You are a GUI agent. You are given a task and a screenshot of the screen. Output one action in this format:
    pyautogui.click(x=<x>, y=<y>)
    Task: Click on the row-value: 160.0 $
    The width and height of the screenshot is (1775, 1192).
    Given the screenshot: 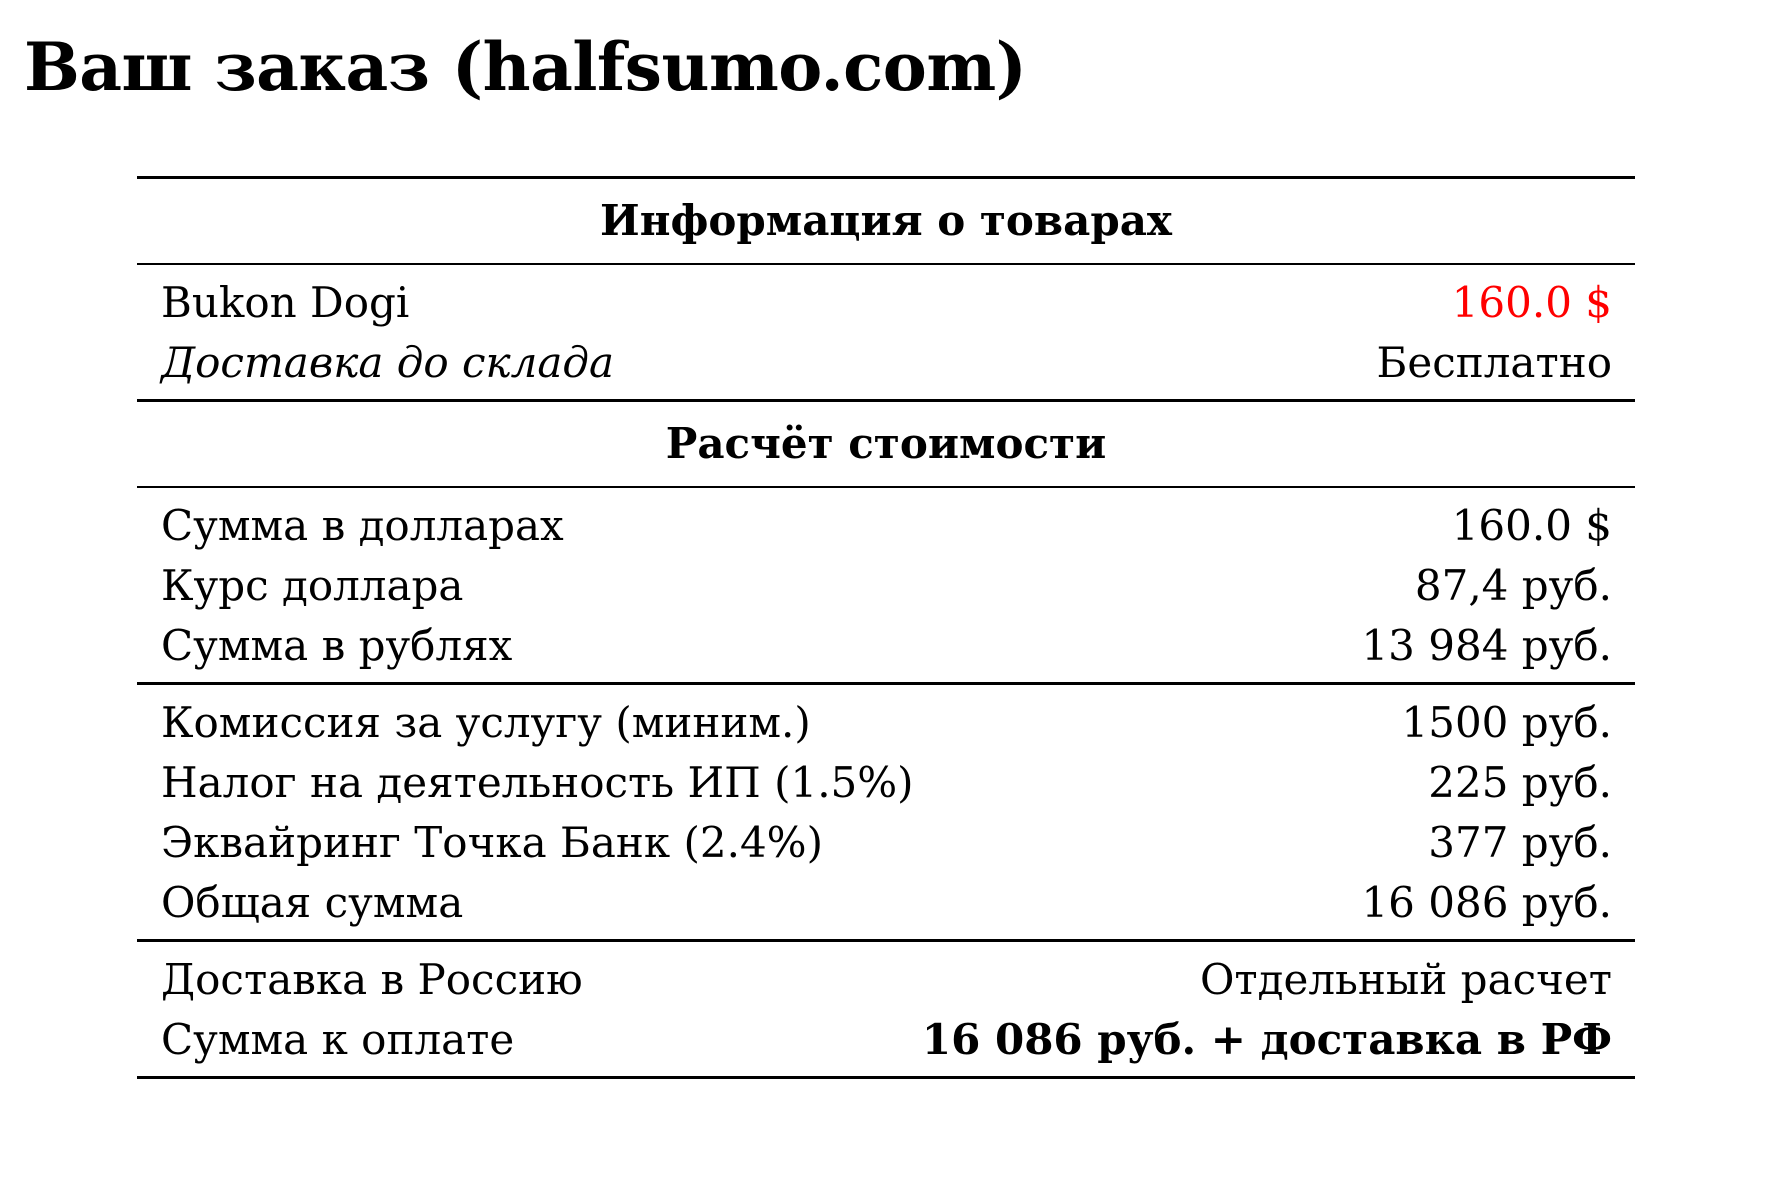 What is the action you would take?
    pyautogui.click(x=1531, y=525)
    